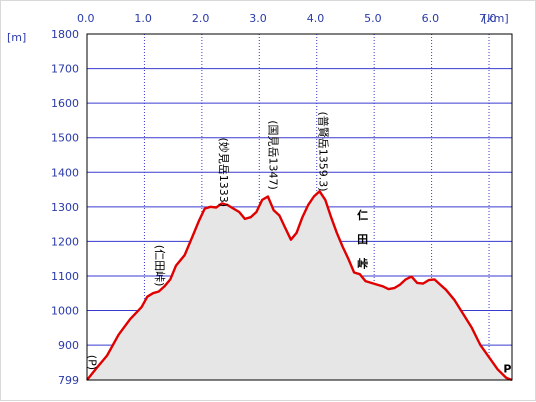  Describe the element at coordinates (488, 18) in the screenshot. I see `x-tick-label: 7.0` at that location.